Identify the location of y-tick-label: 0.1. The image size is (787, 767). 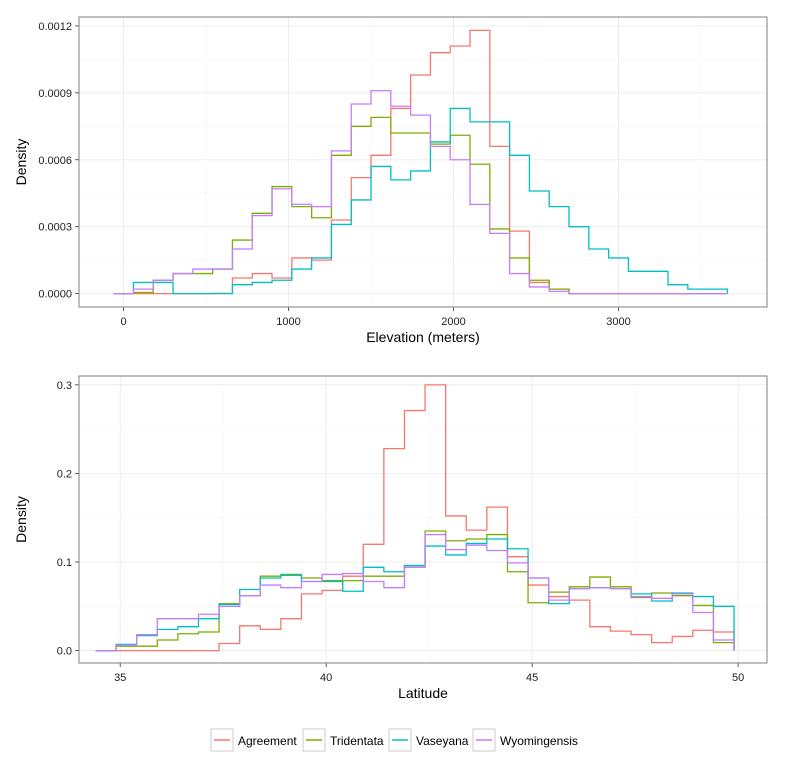
(64, 563).